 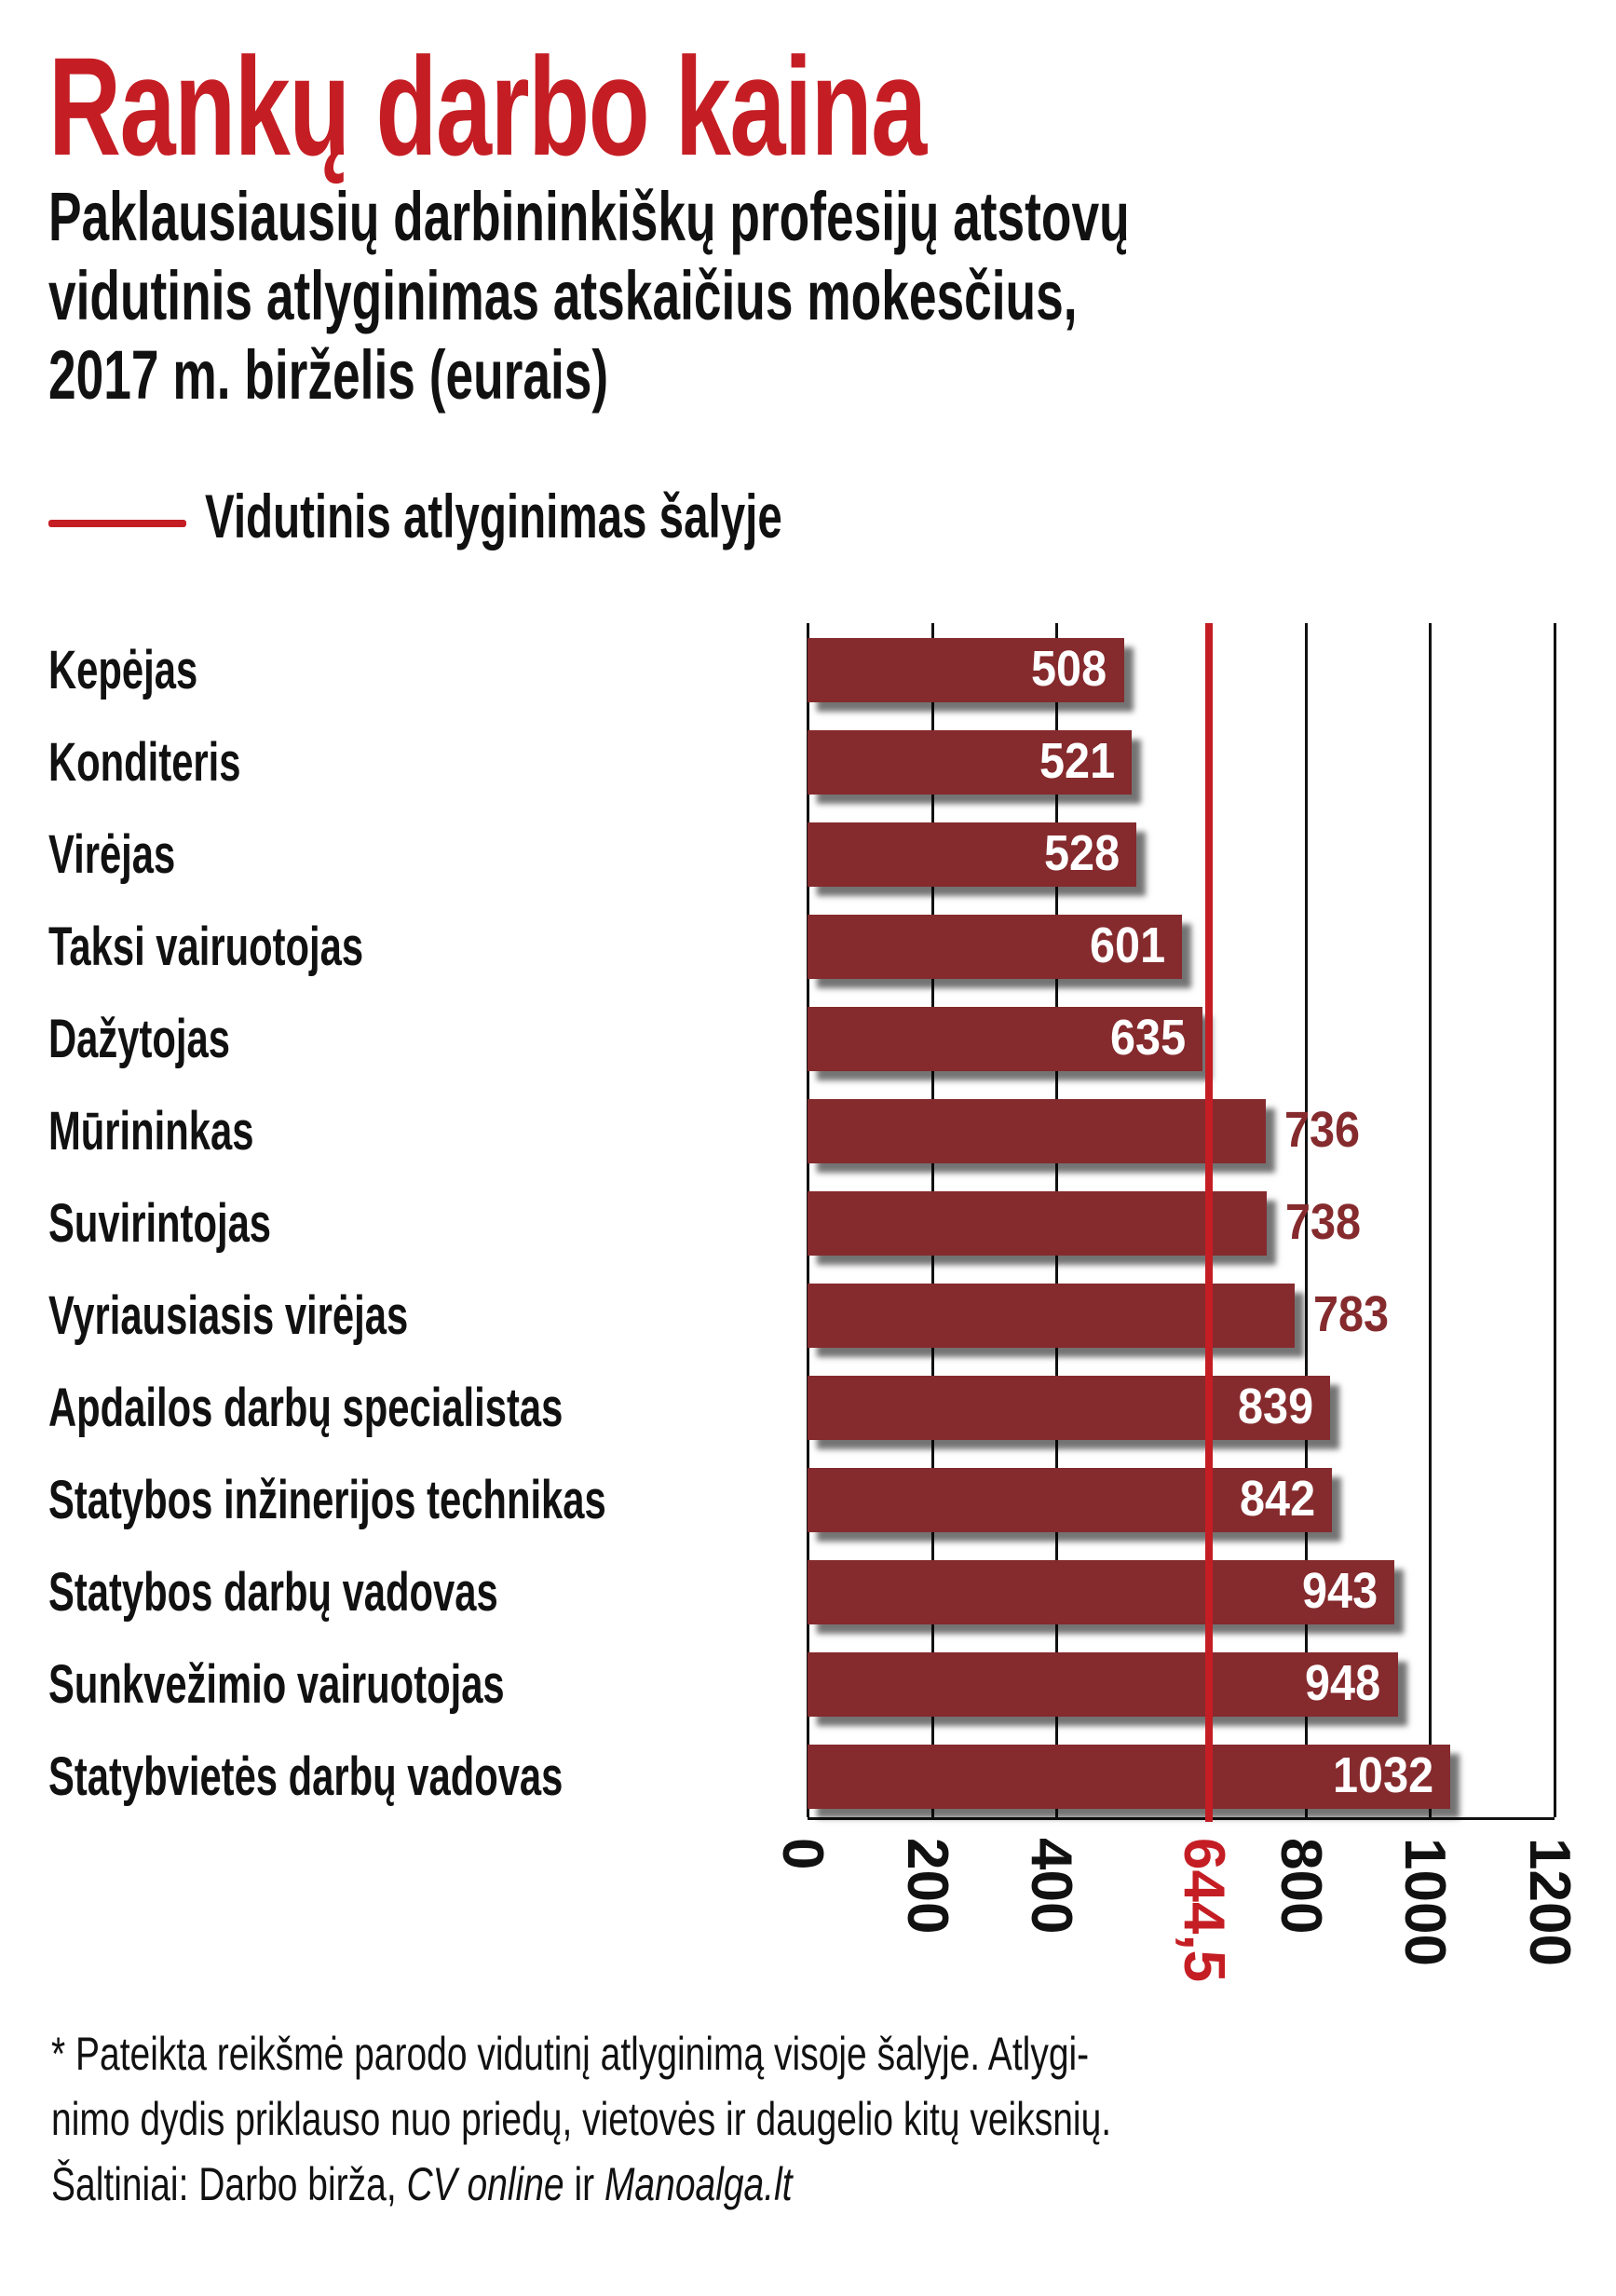 I want to click on value-label: 943, so click(x=1340, y=1591).